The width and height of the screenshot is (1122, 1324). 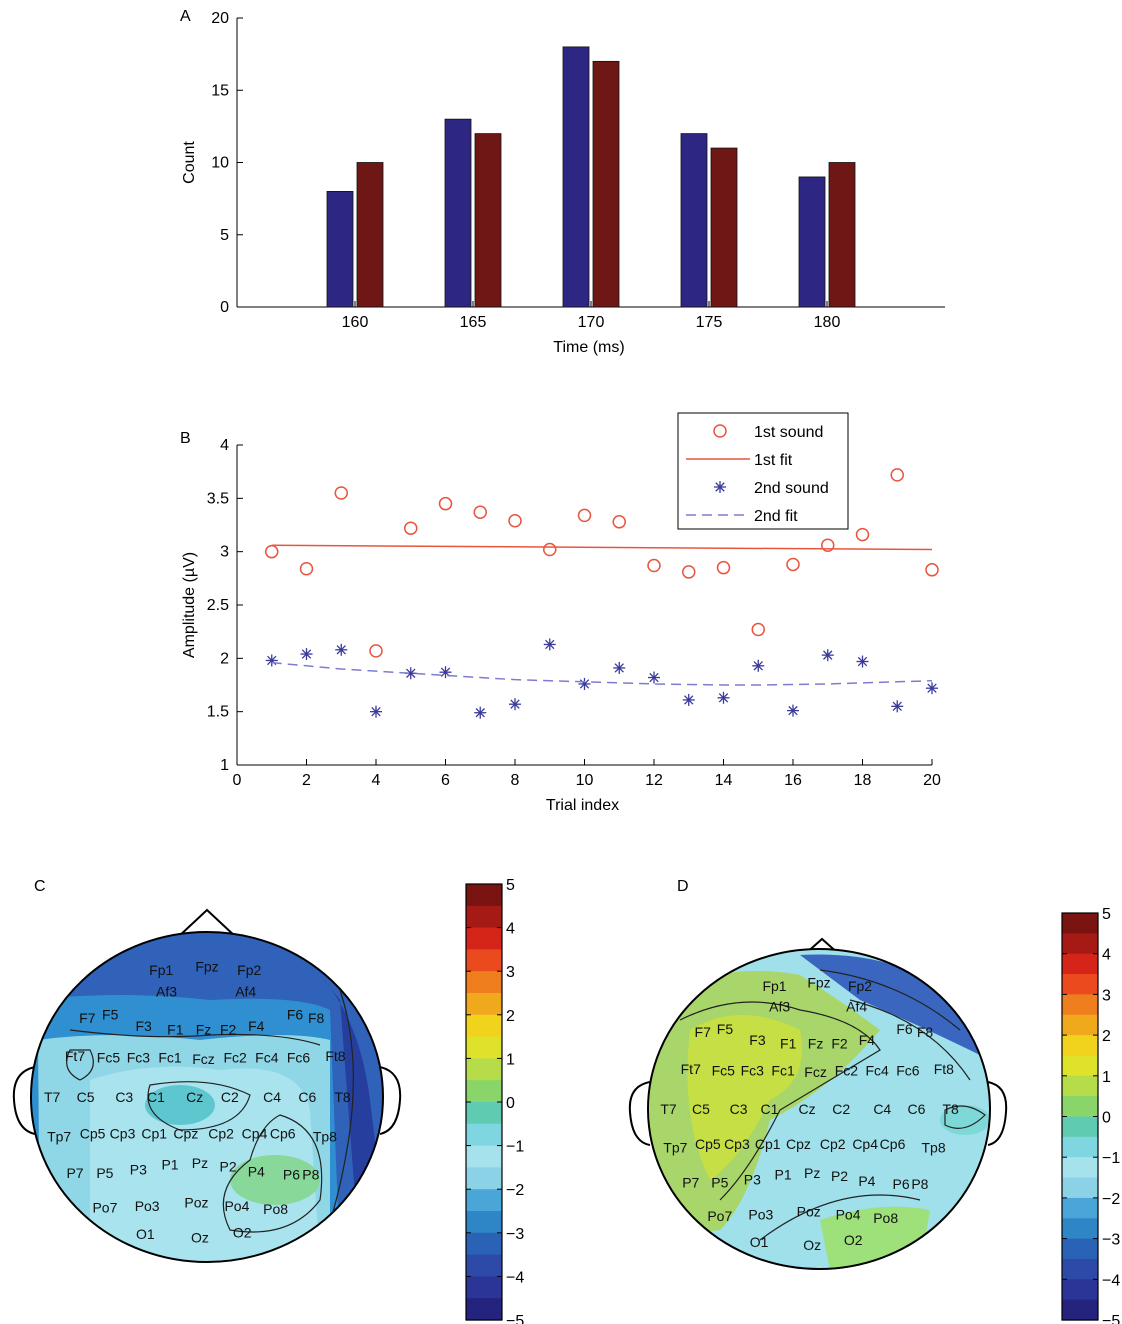 I want to click on electrode-Tp7: Tp7, so click(x=675, y=1147).